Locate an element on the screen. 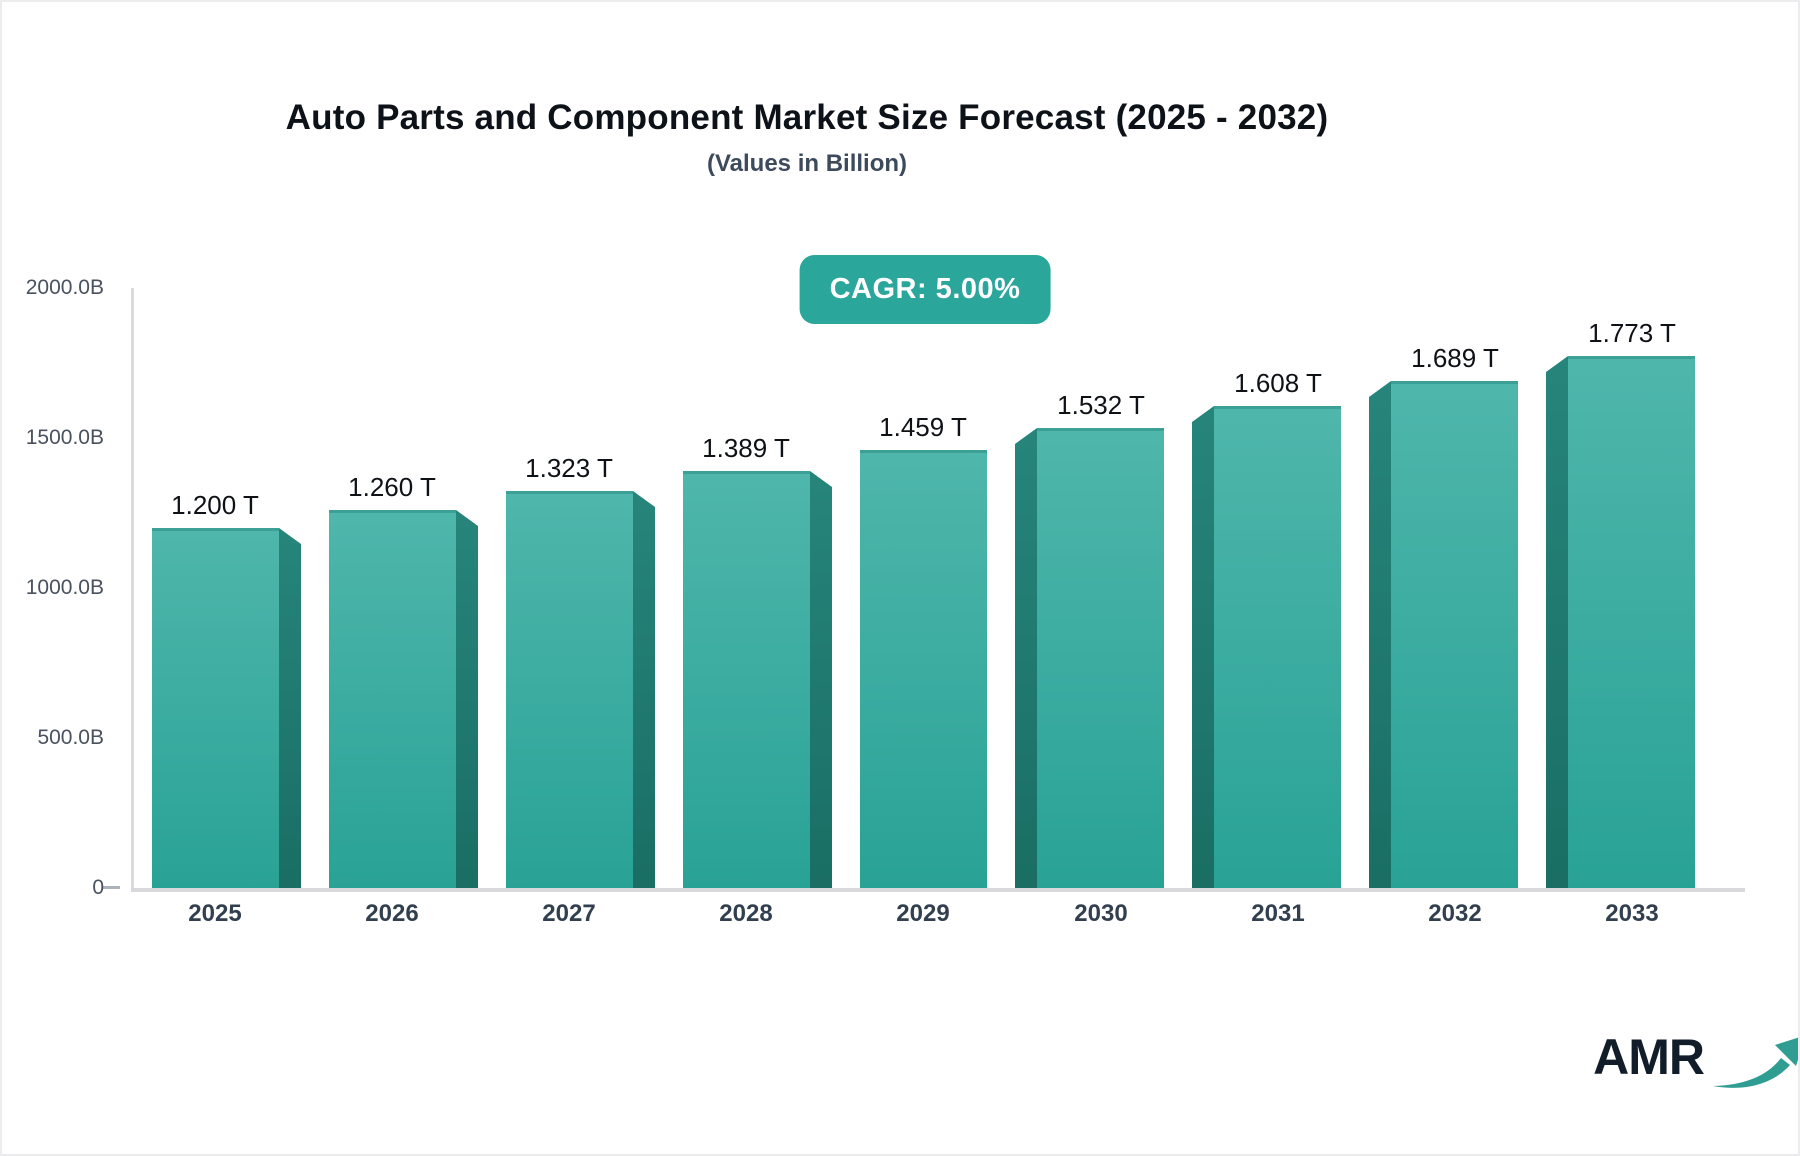  x-axis-label-2029: 2029 is located at coordinates (923, 913).